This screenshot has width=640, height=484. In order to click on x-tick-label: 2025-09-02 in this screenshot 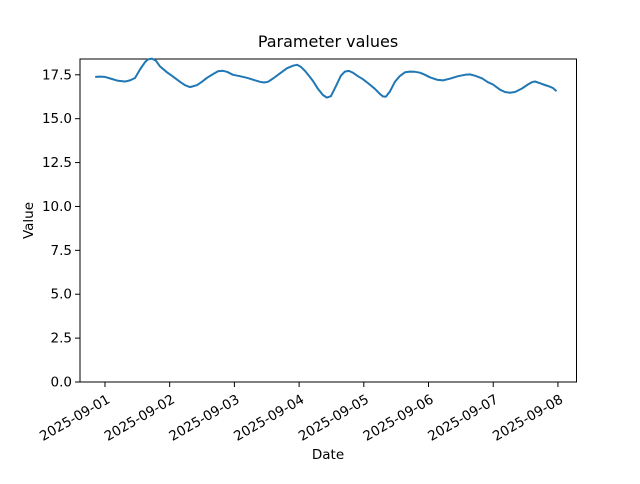, I will do `click(140, 418)`.